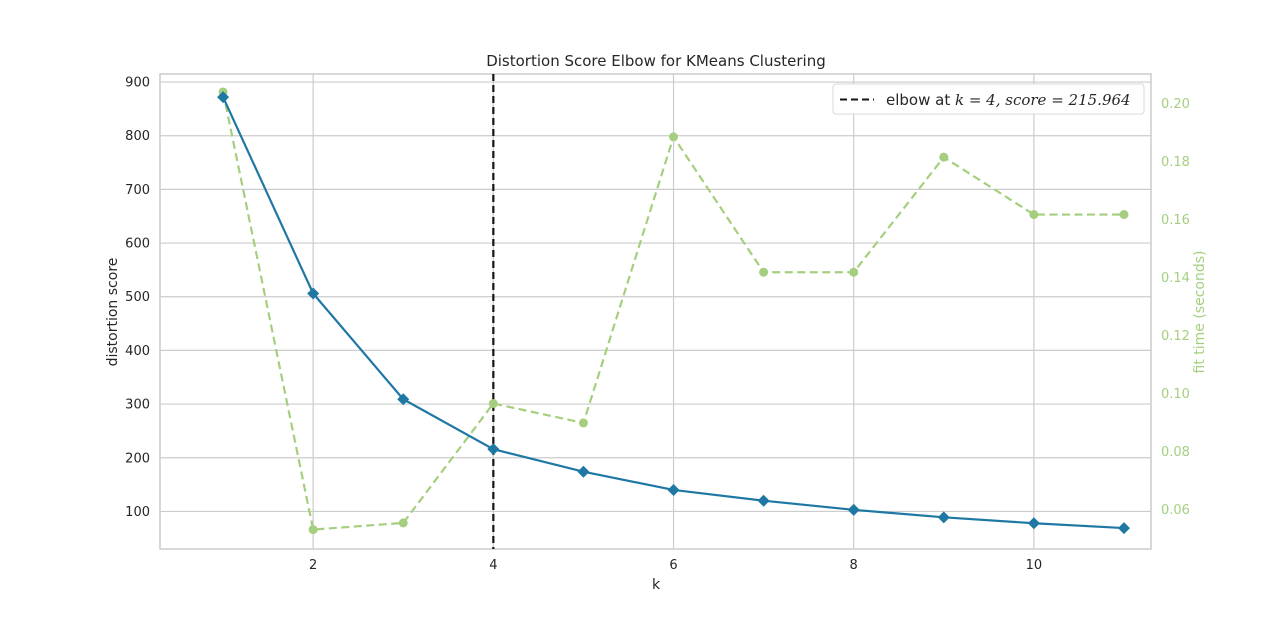 This screenshot has width=1280, height=617. I want to click on y2-tick-label: 0.14, so click(1175, 278).